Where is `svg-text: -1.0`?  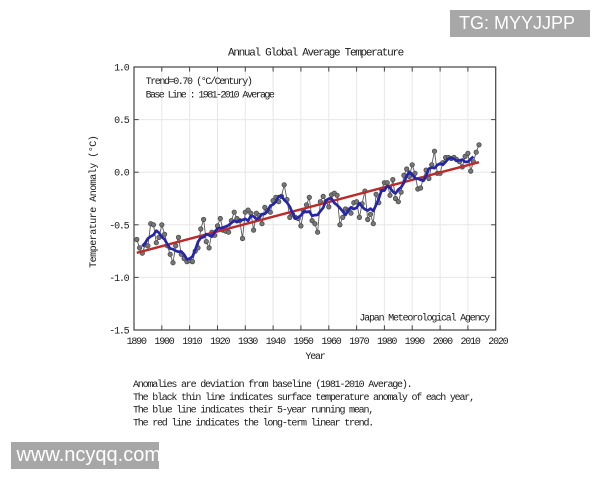 svg-text: -1.0 is located at coordinates (119, 279).